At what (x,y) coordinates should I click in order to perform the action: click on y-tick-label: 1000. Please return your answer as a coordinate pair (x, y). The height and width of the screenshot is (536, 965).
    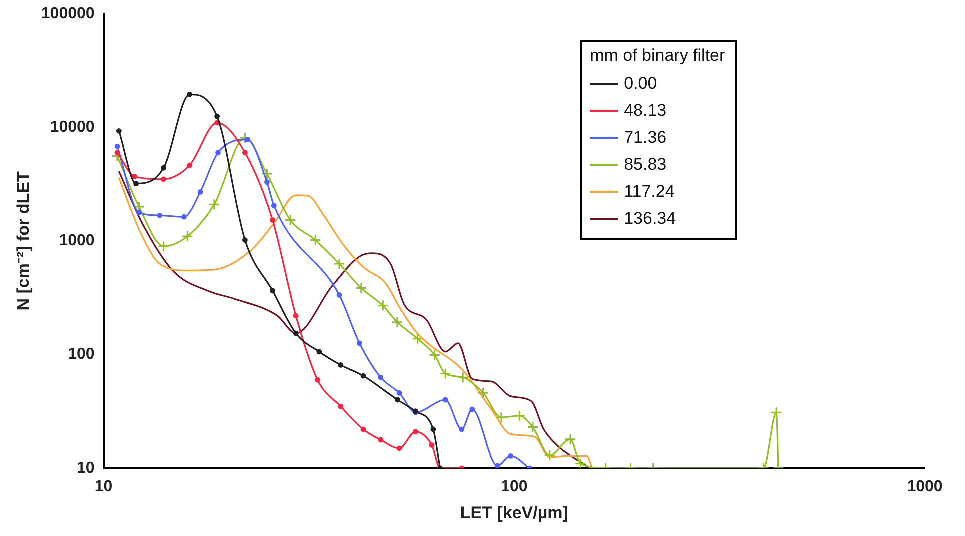
    Looking at the image, I should click on (77, 241).